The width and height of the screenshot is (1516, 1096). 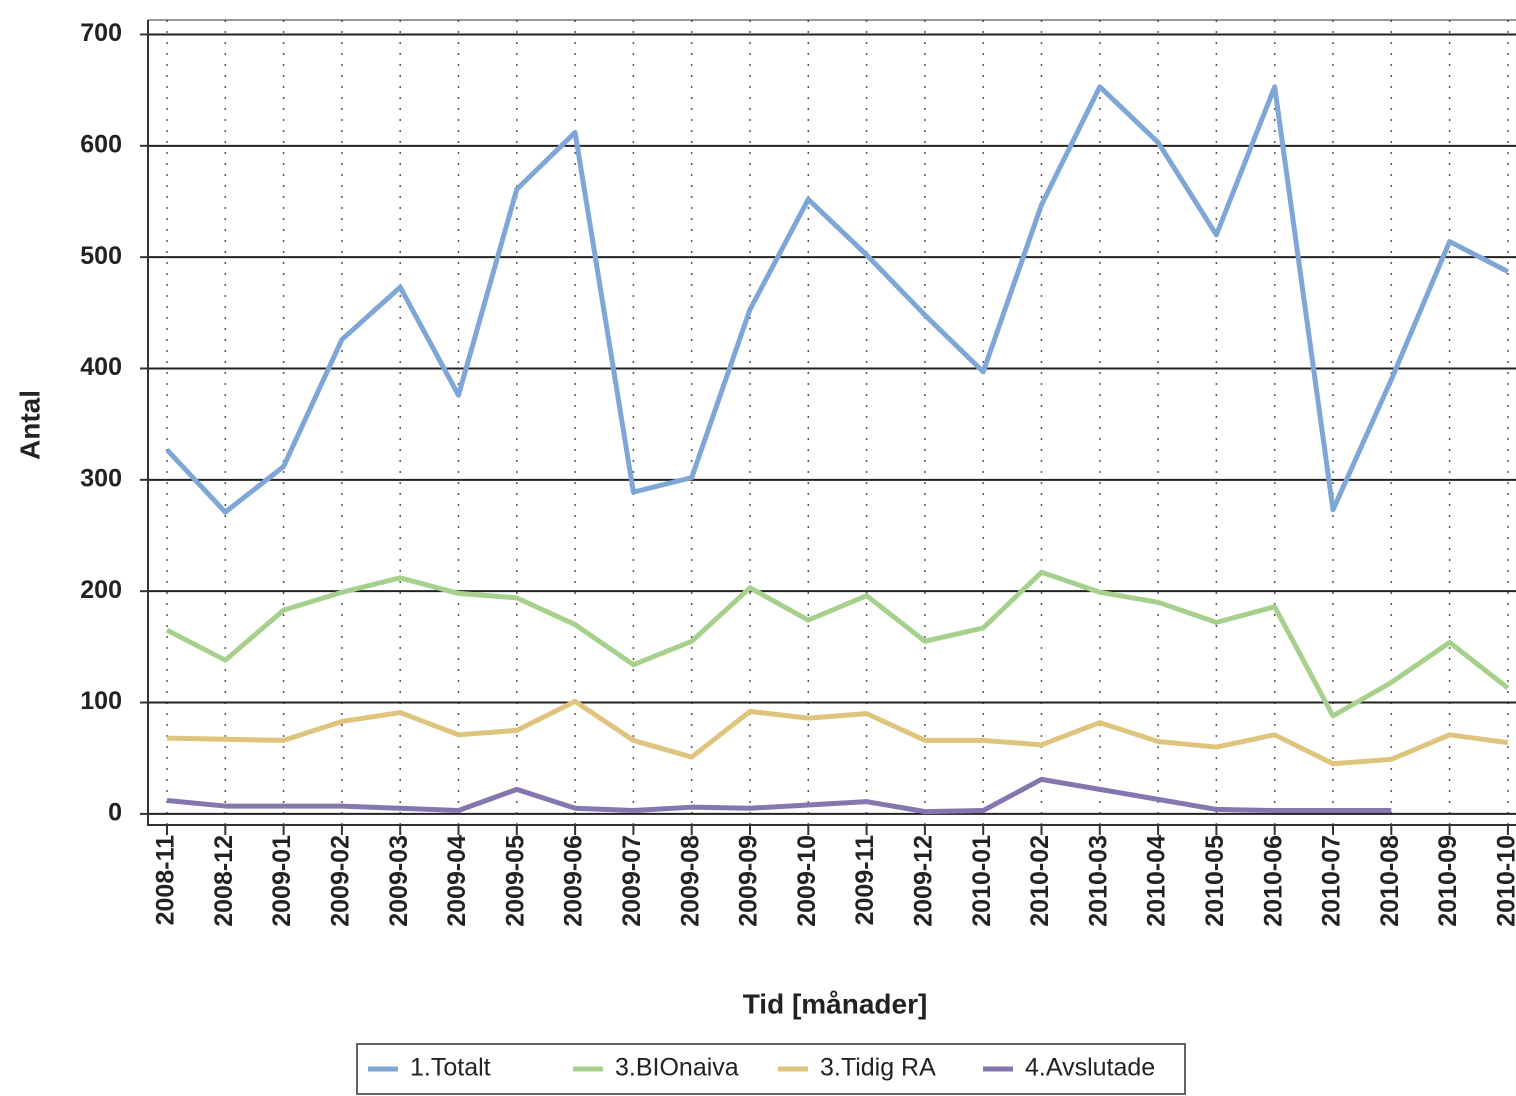 I want to click on x-tick-label: 2010-10, so click(x=1504, y=881).